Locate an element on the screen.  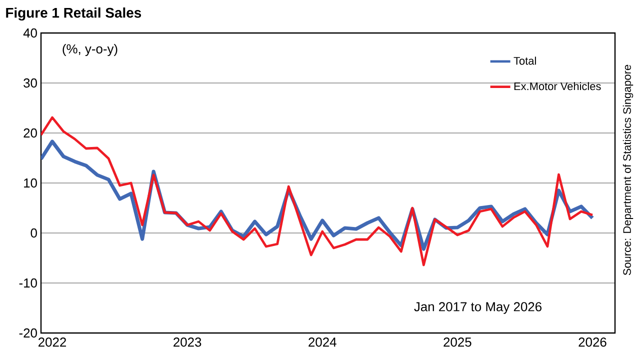
y-tick-label: 20 is located at coordinates (30, 133).